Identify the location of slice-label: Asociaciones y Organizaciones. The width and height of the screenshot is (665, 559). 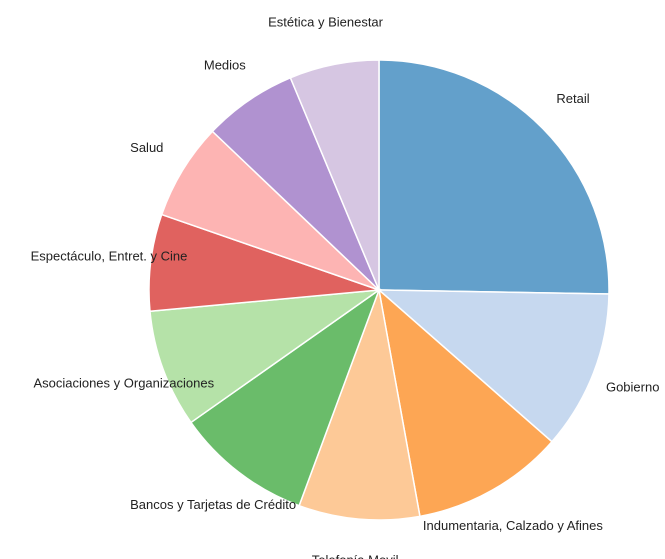
(123, 382).